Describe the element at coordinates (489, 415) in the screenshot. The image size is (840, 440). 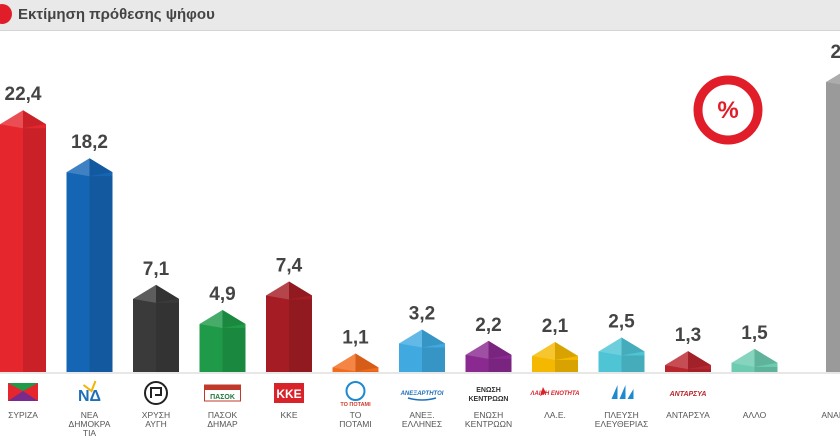
I see `axis-label: ΕΝΩΣΗ` at that location.